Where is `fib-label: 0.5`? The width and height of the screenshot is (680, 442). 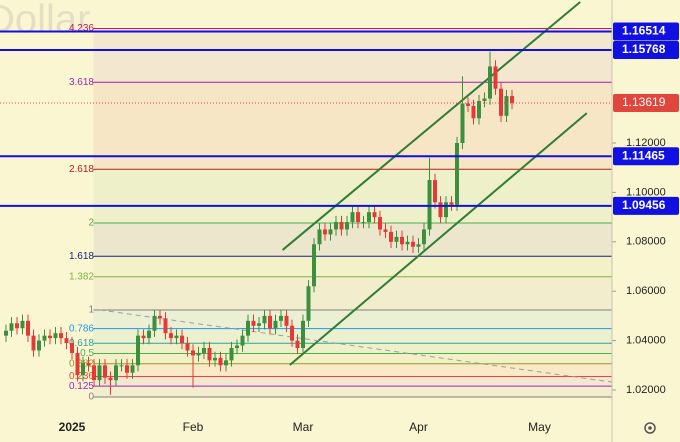 fib-label: 0.5 is located at coordinates (87, 353).